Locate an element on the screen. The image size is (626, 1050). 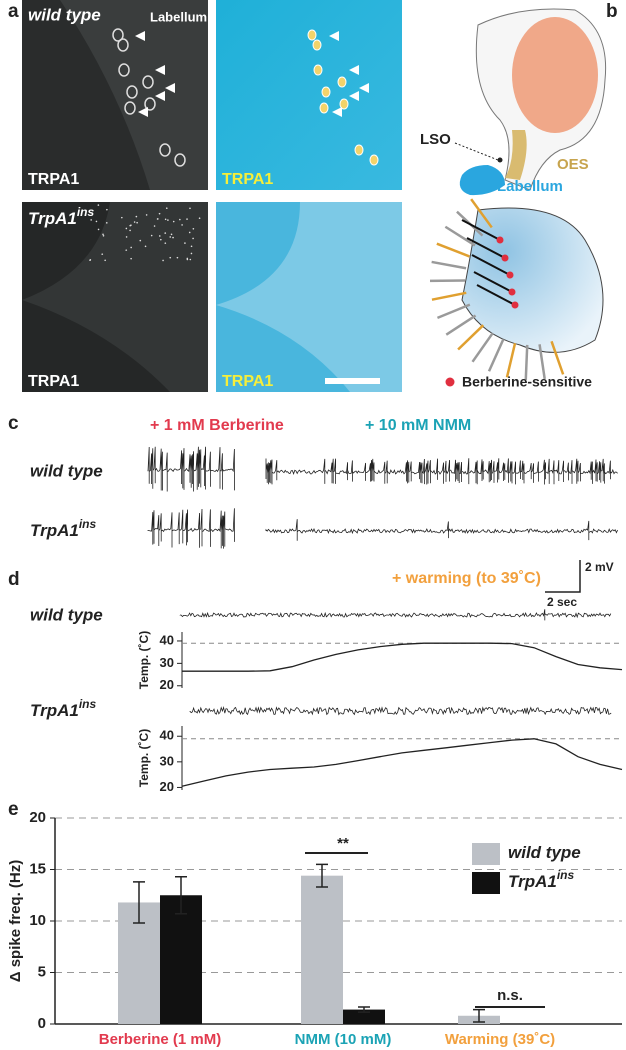
labellum-drawing is located at coordinates (532, 280).